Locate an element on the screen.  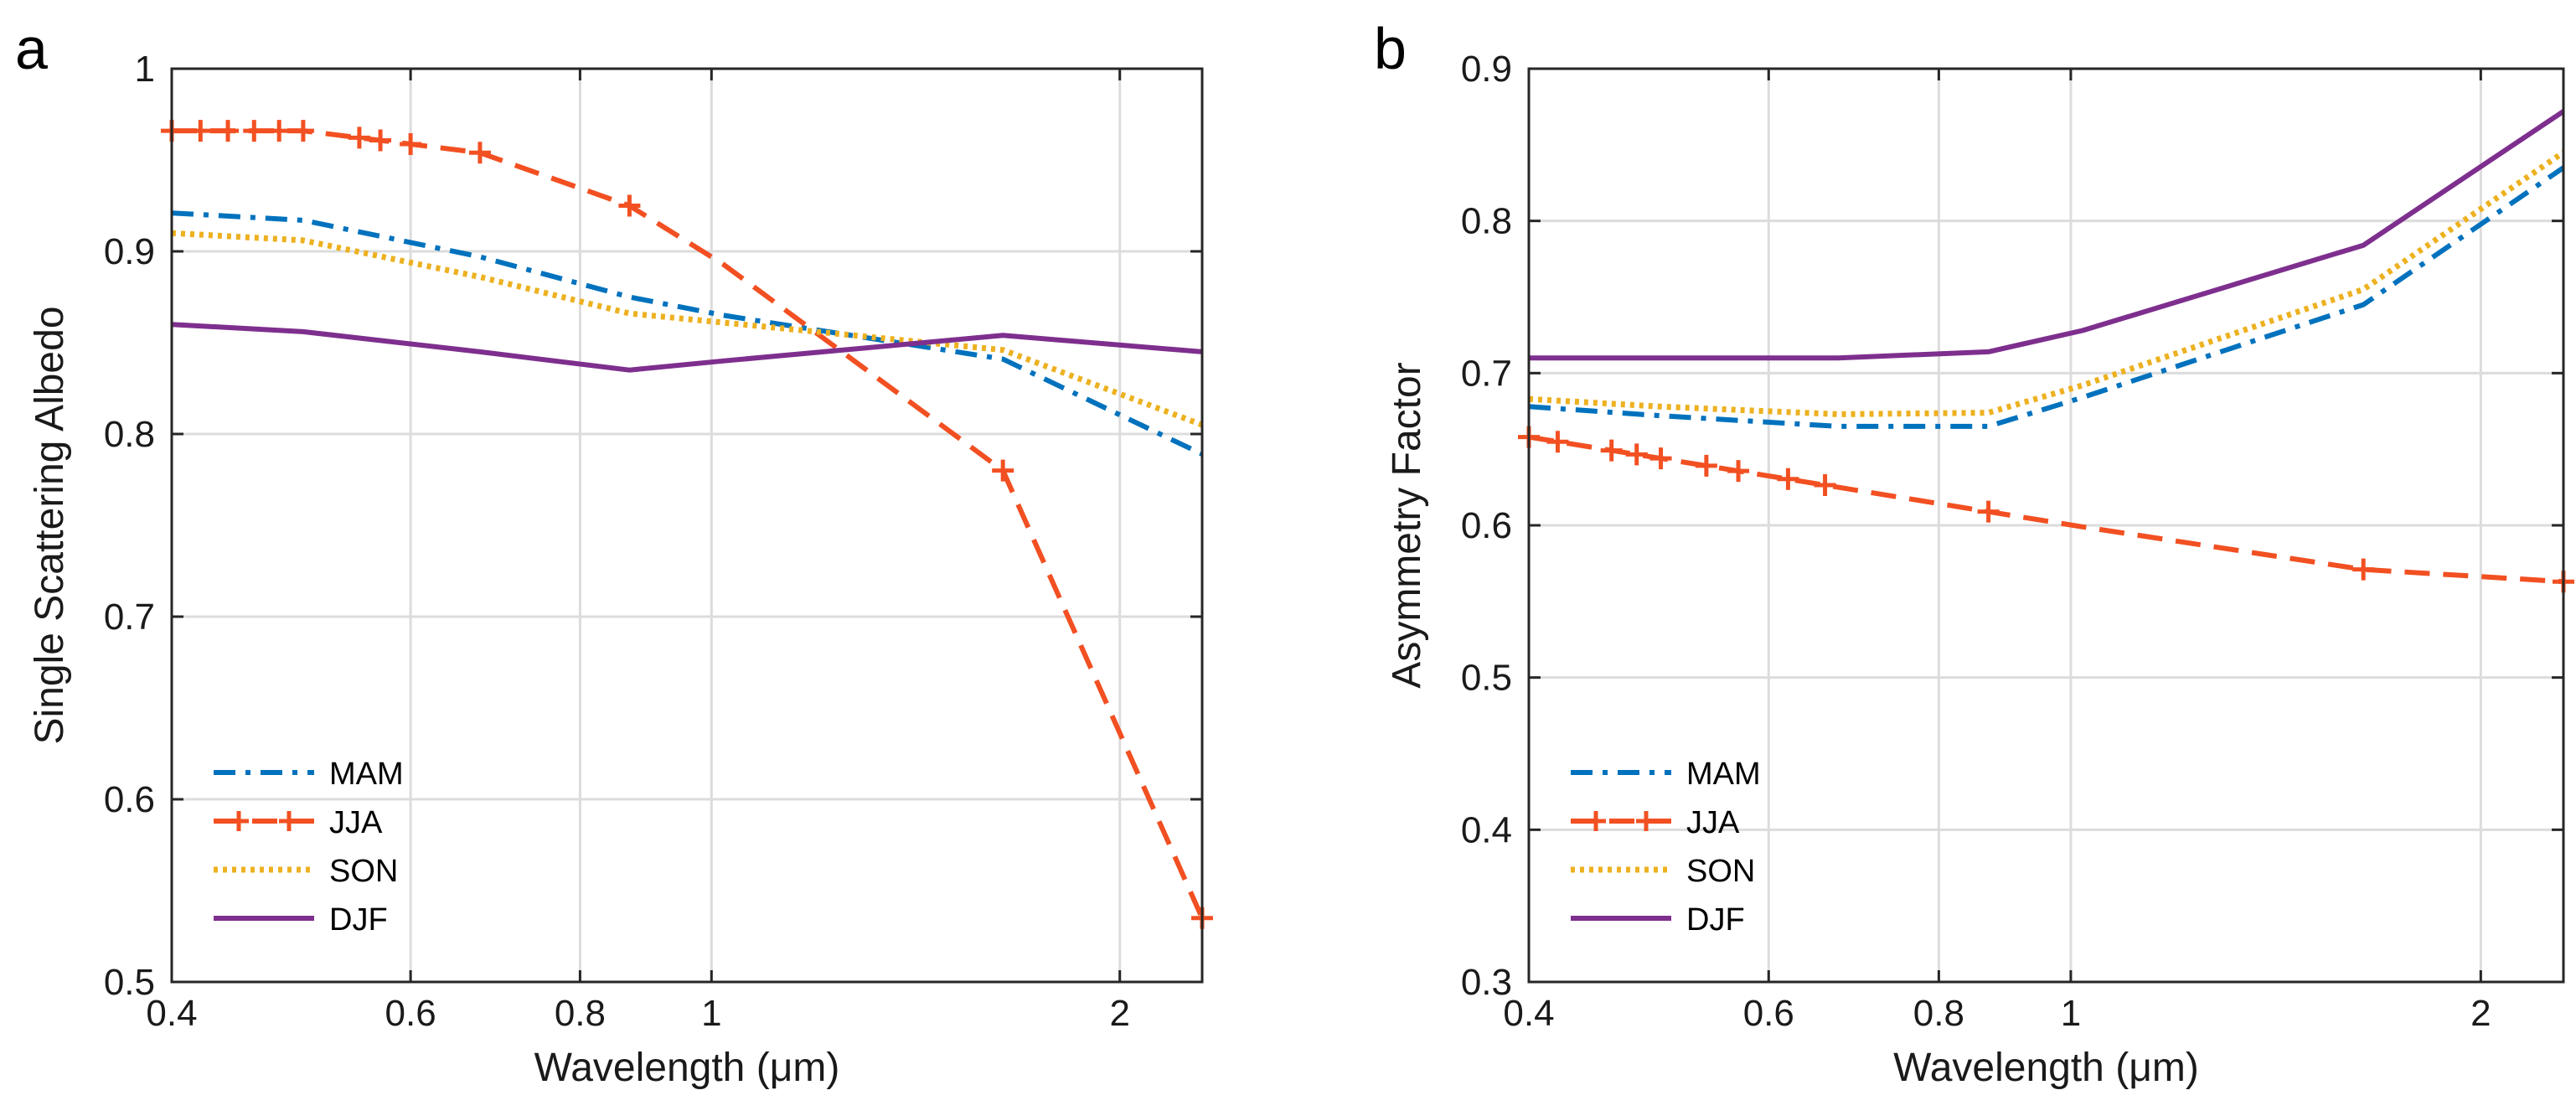
panel-a-x-tick-label: 1 is located at coordinates (711, 1013).